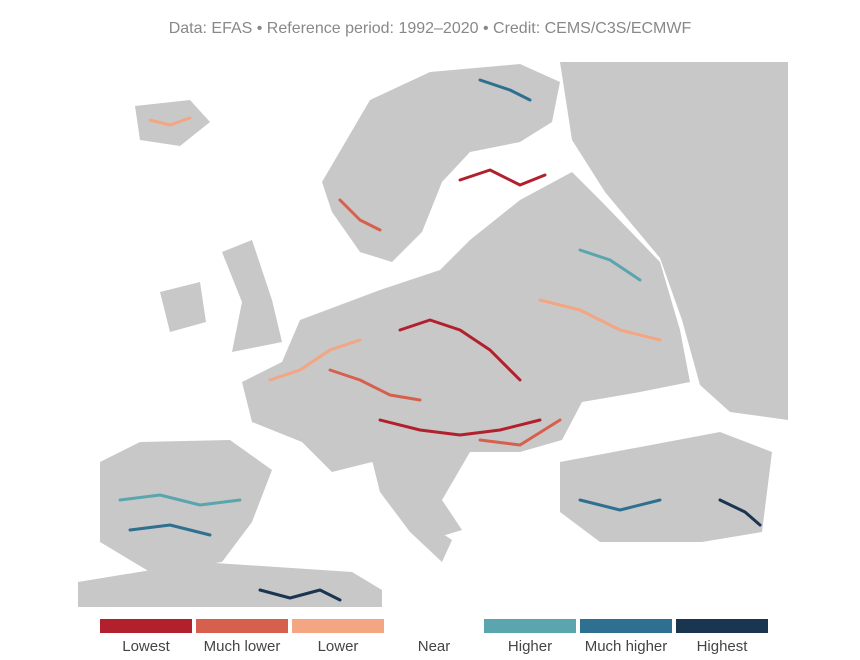  Describe the element at coordinates (252, 296) in the screenshot. I see `britain-land` at that location.